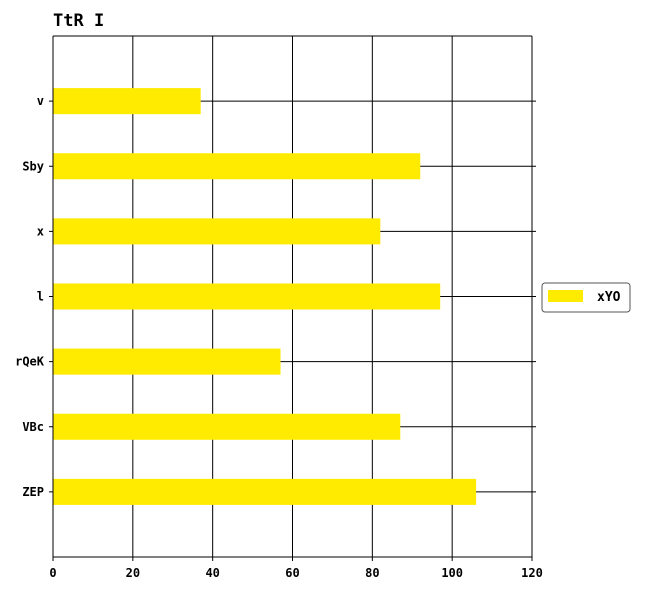  What do you see at coordinates (227, 426) in the screenshot?
I see `bar-vbc` at bounding box center [227, 426].